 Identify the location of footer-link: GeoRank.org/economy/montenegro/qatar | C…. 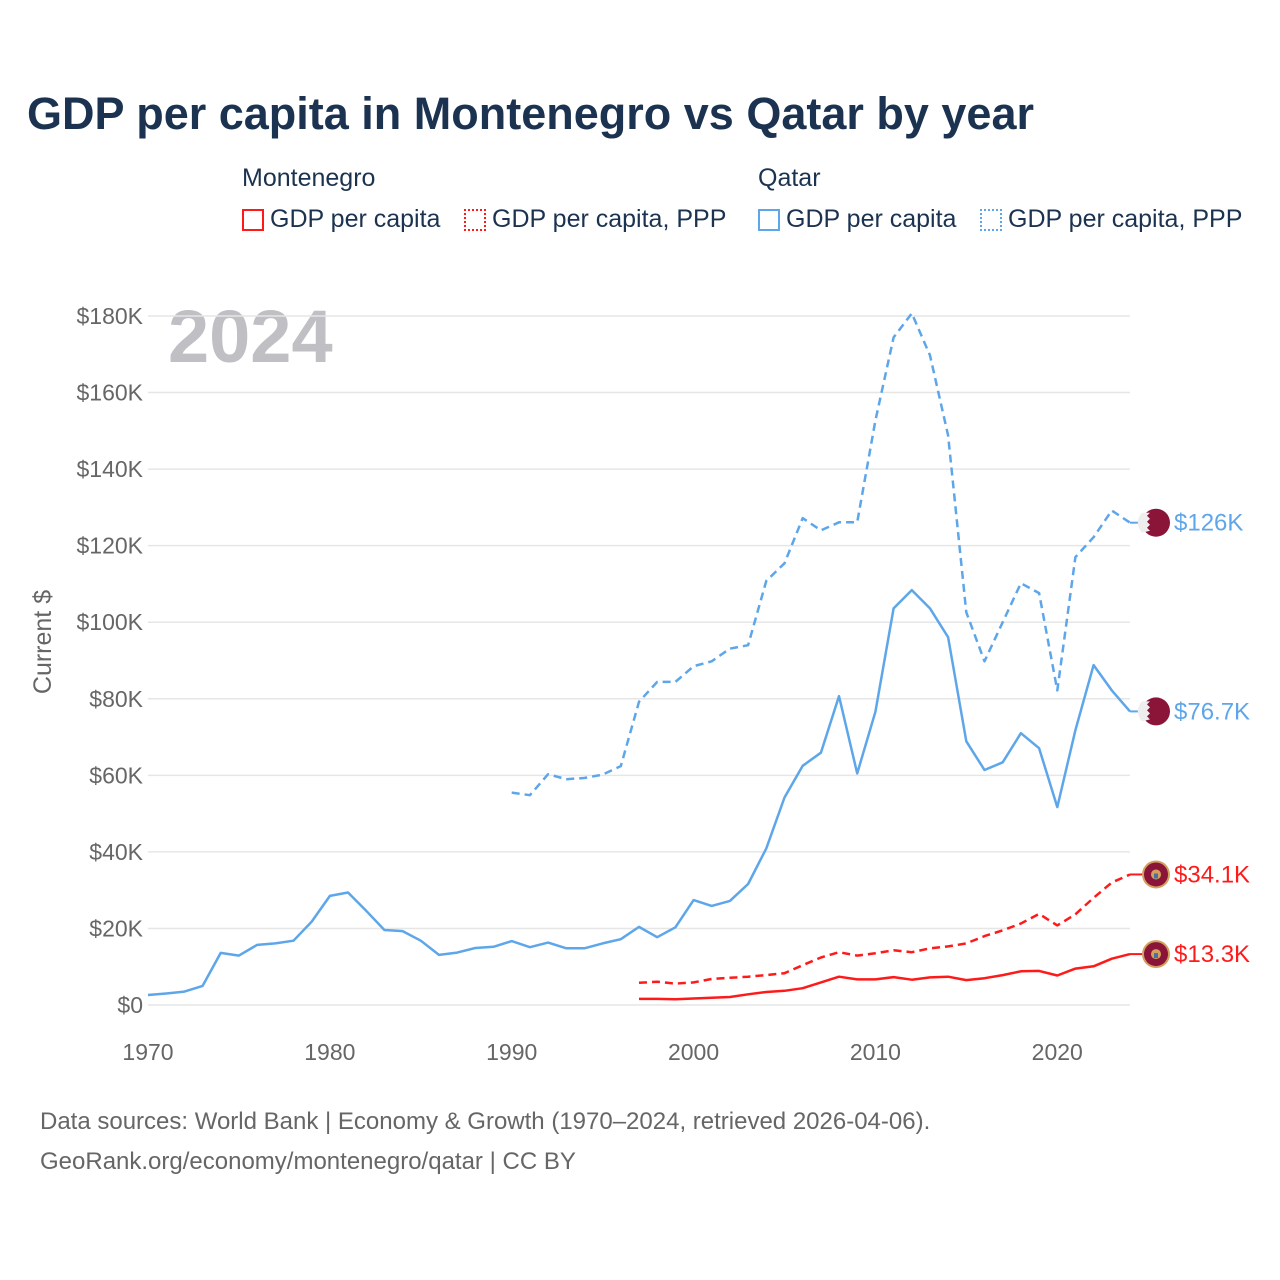
(308, 1161).